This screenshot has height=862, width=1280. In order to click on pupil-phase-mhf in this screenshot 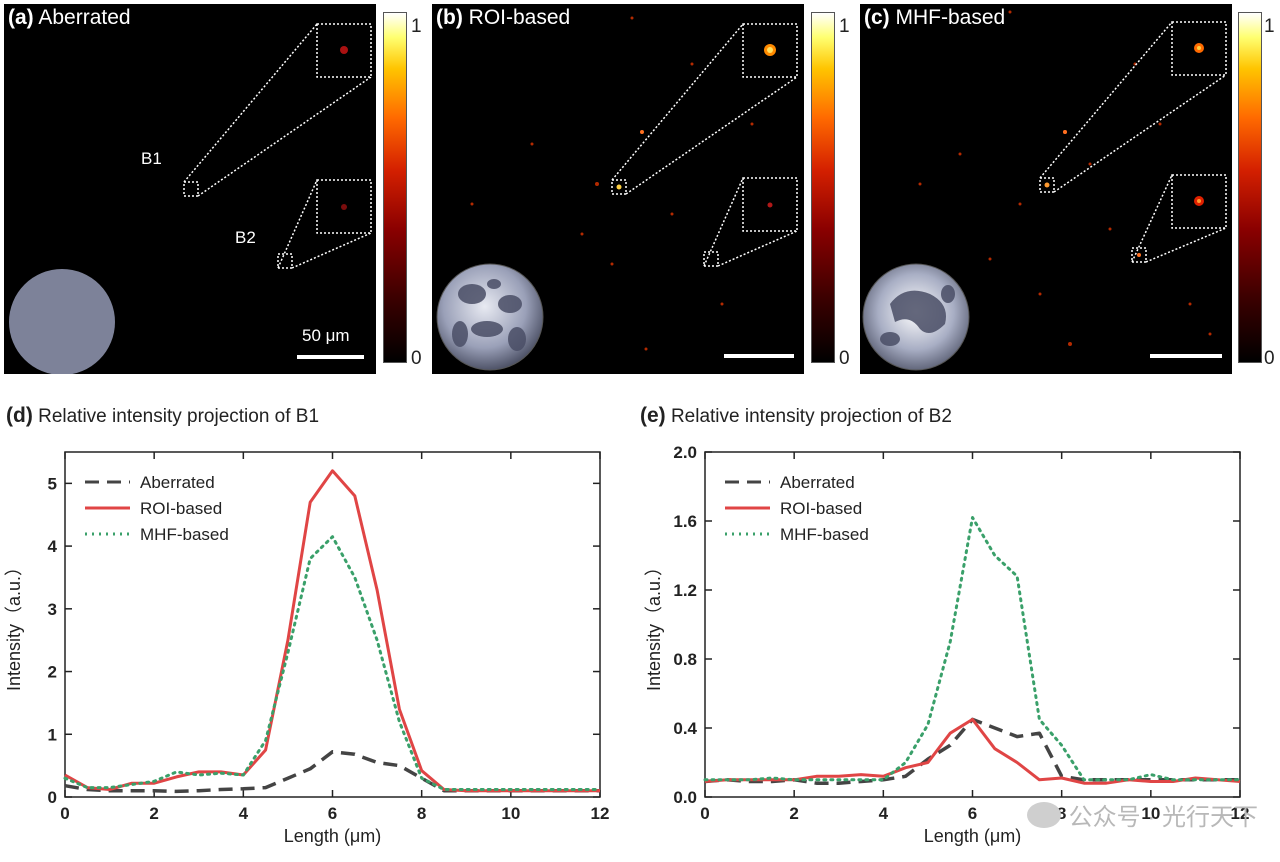, I will do `click(916, 317)`.